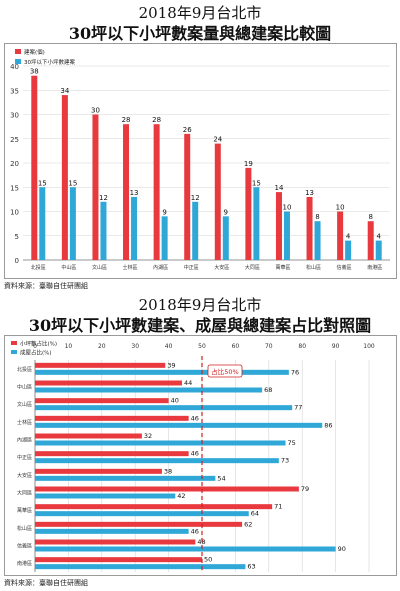  I want to click on chart1-title-line2: 30坪以下小坪數案量與總建案比較圖, so click(200, 33).